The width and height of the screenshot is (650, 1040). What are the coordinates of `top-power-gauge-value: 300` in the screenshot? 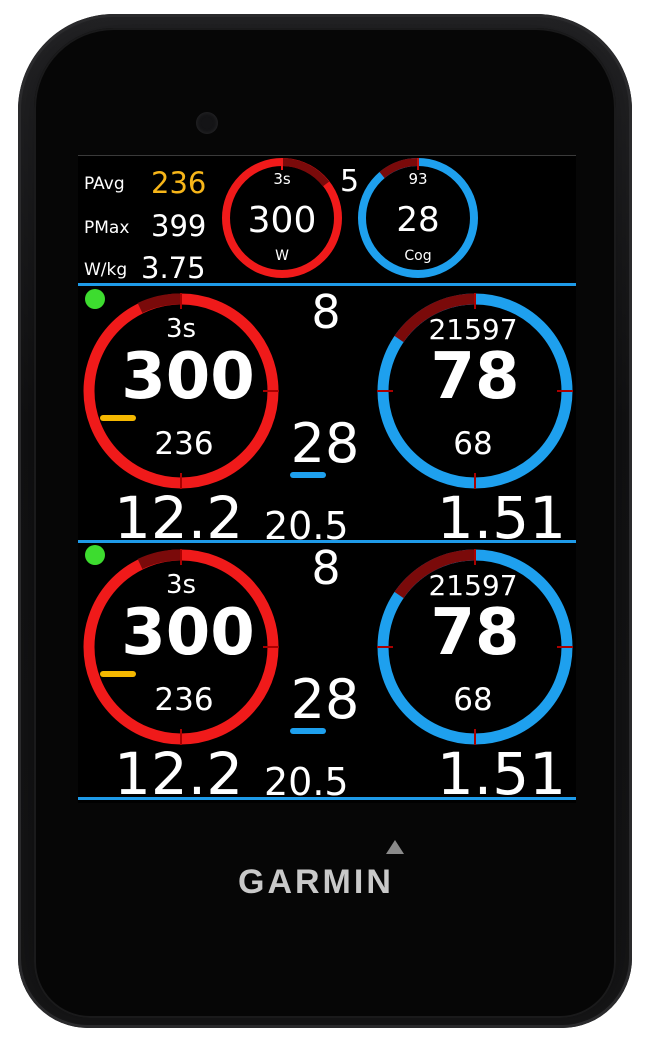 It's located at (282, 220).